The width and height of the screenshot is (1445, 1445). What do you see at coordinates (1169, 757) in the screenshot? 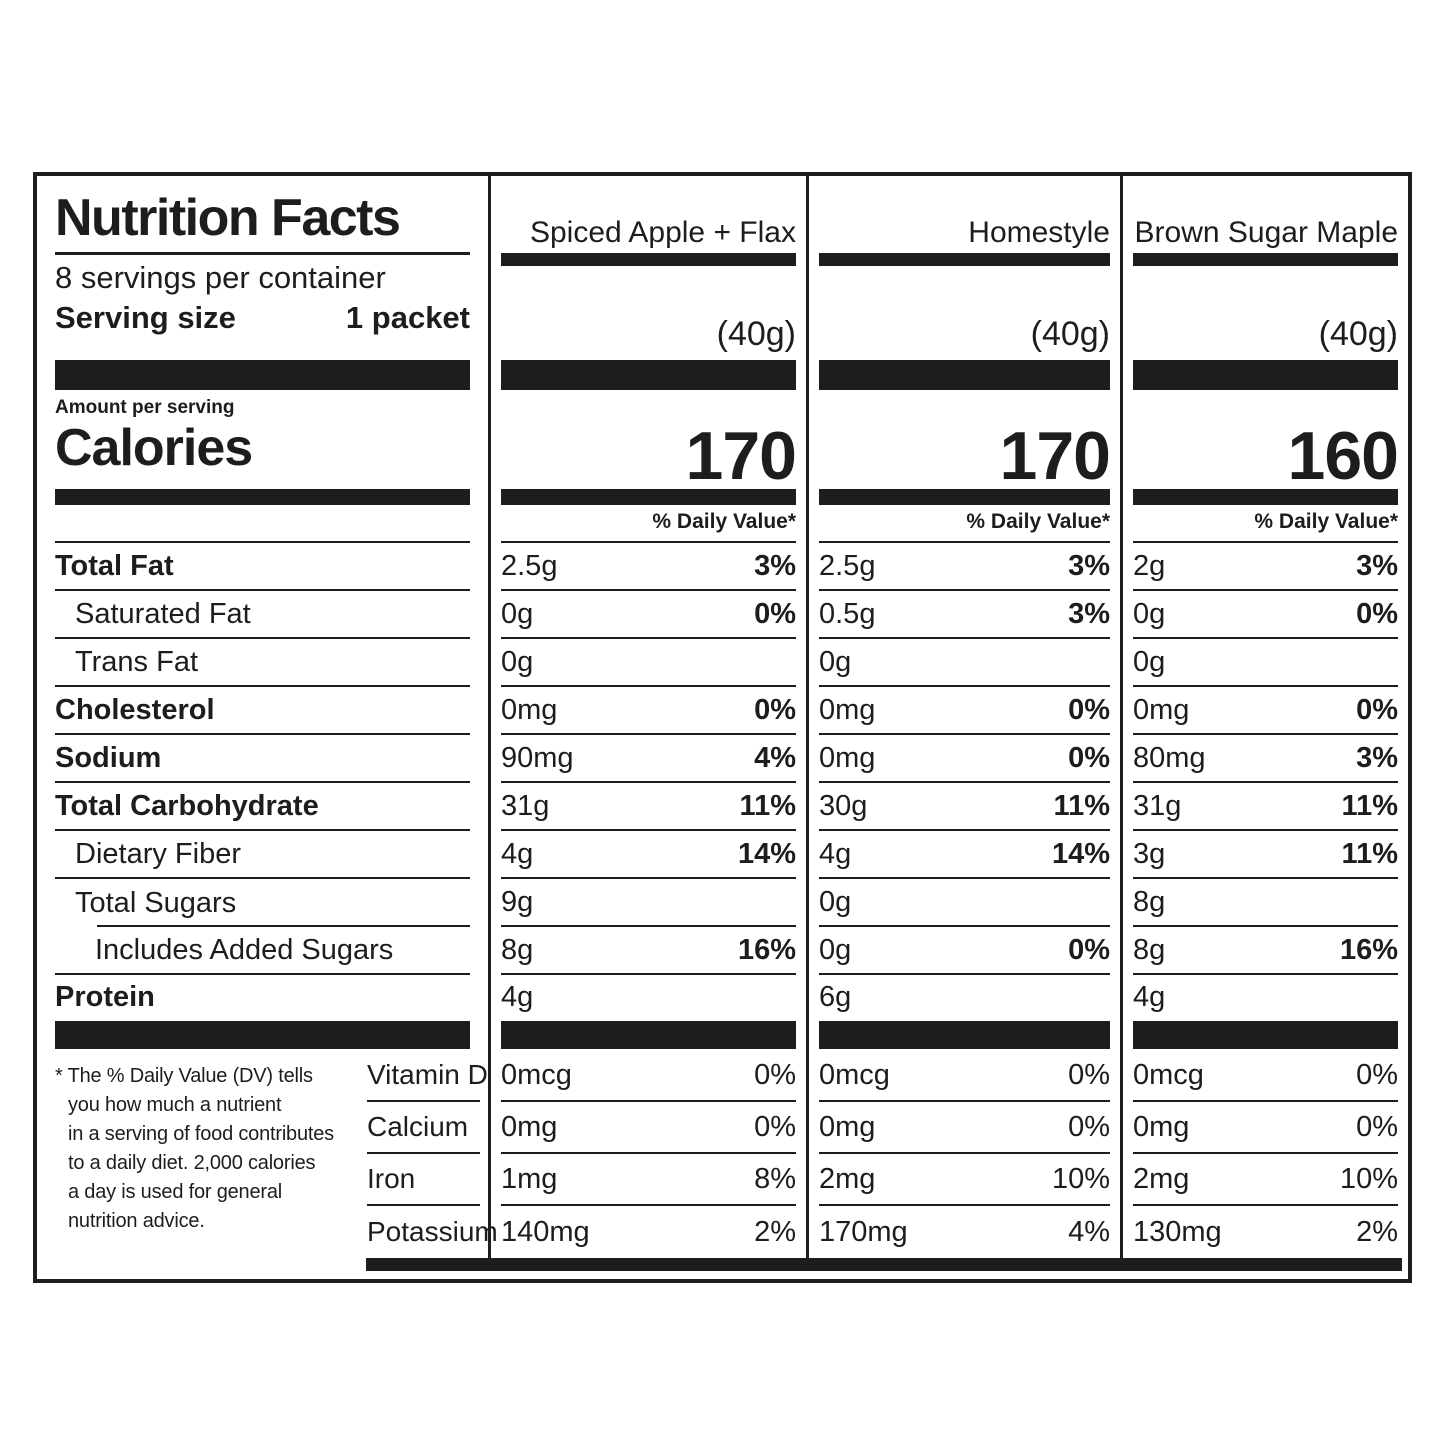
I see `amount-value: 80mg` at bounding box center [1169, 757].